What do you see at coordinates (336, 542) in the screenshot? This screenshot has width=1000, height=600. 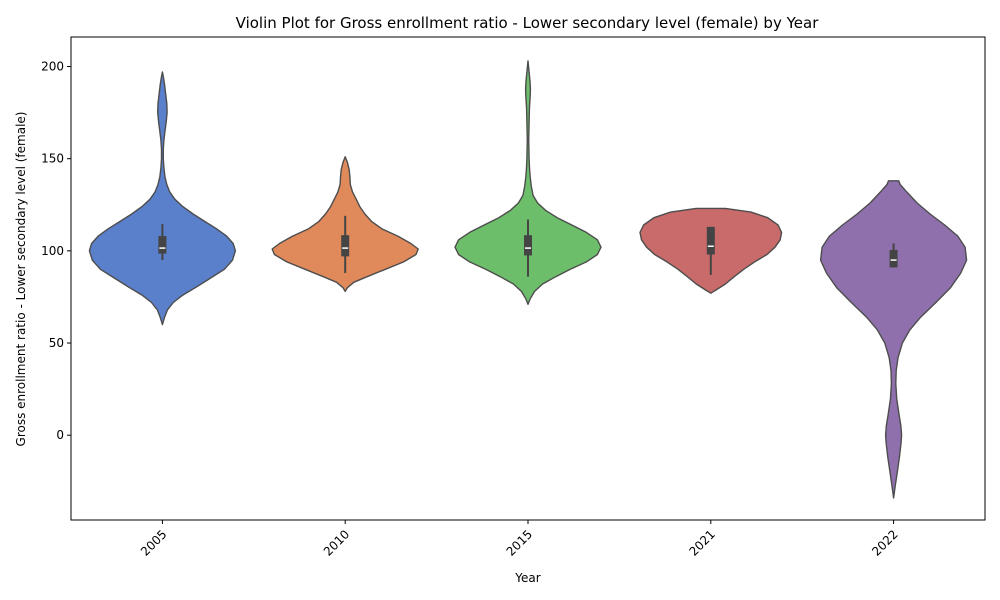 I see `x-tick-label: 2010` at bounding box center [336, 542].